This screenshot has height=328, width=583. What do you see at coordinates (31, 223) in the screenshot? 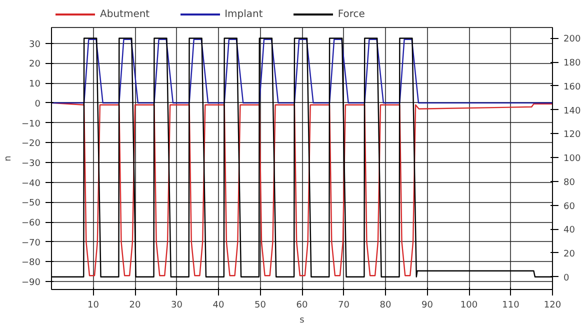
I see `y-tick-label: −60` at bounding box center [31, 223].